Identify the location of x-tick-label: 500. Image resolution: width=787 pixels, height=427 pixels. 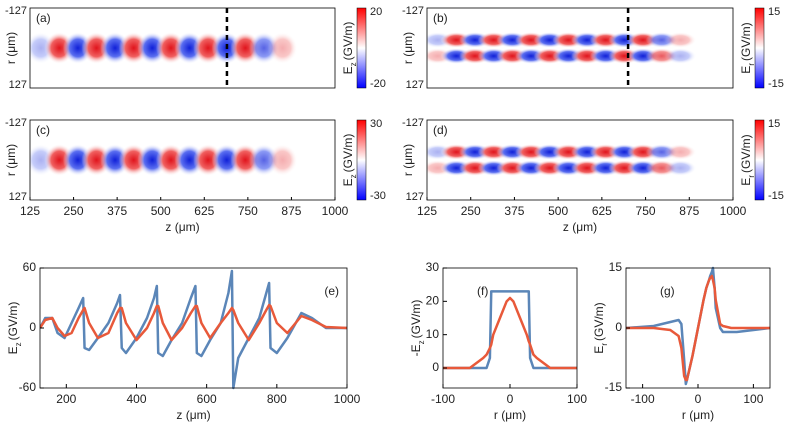
(161, 211).